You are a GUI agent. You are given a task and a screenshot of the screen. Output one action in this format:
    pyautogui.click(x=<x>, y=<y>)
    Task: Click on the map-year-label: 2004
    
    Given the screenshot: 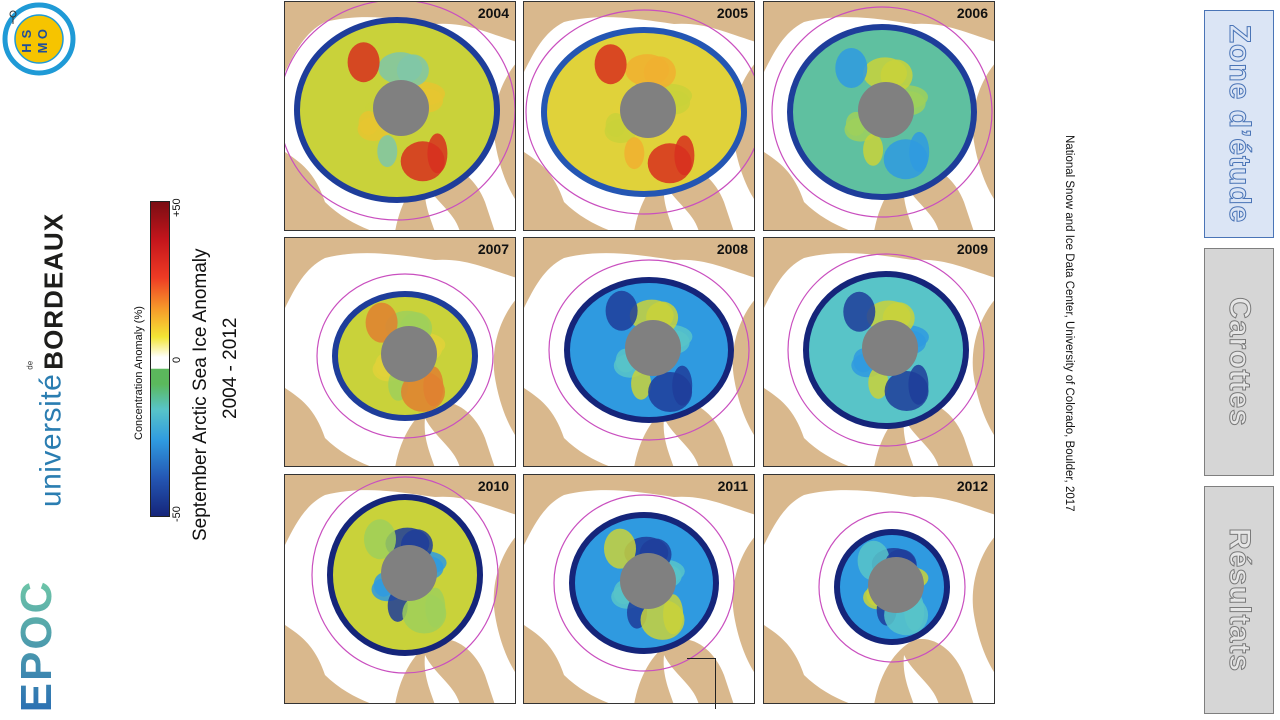 What is the action you would take?
    pyautogui.click(x=493, y=13)
    